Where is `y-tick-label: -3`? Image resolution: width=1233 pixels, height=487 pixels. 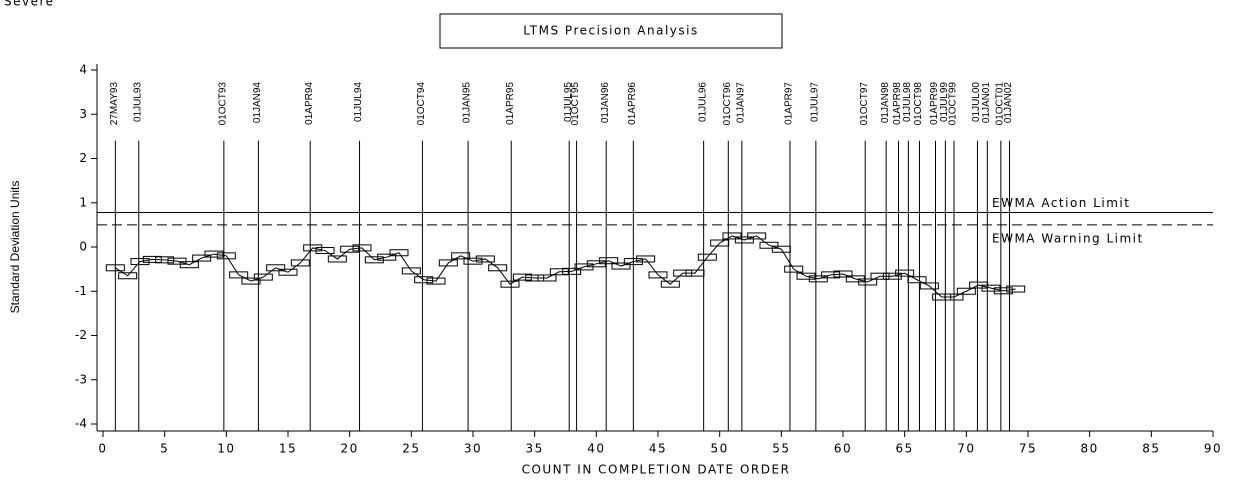 y-tick-label: -3 is located at coordinates (81, 379).